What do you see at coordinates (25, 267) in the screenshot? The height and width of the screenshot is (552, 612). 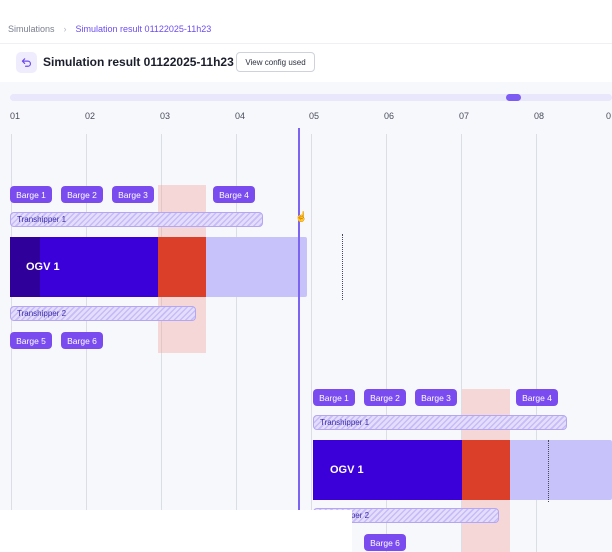 I see `ogv-1-prep-segment` at bounding box center [25, 267].